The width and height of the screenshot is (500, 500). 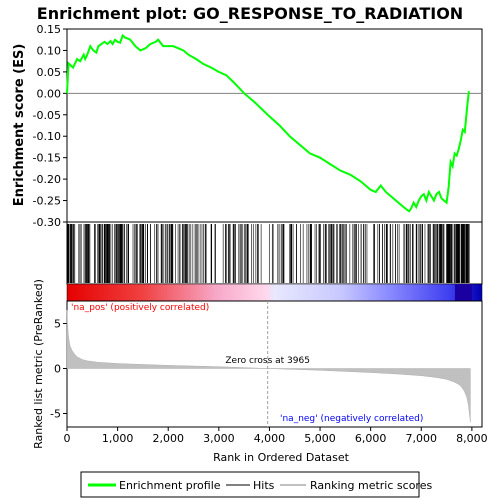 I want to click on x-tick-label: 8,000, so click(x=472, y=438).